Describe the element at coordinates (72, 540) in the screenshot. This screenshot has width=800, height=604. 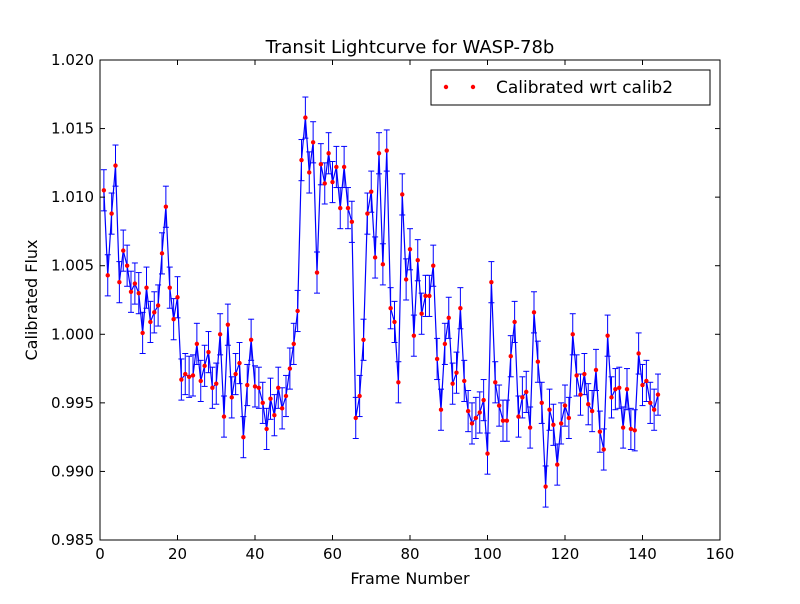
I see `y-tick-label: 0.985` at that location.